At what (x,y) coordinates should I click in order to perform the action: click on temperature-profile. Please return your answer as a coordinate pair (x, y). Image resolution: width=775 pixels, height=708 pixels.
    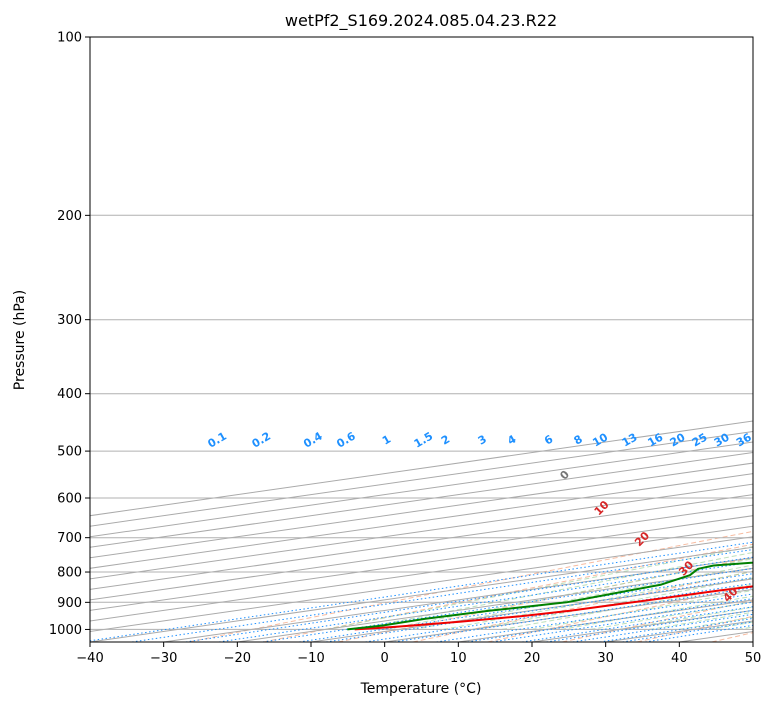
    Looking at the image, I should click on (553, 608).